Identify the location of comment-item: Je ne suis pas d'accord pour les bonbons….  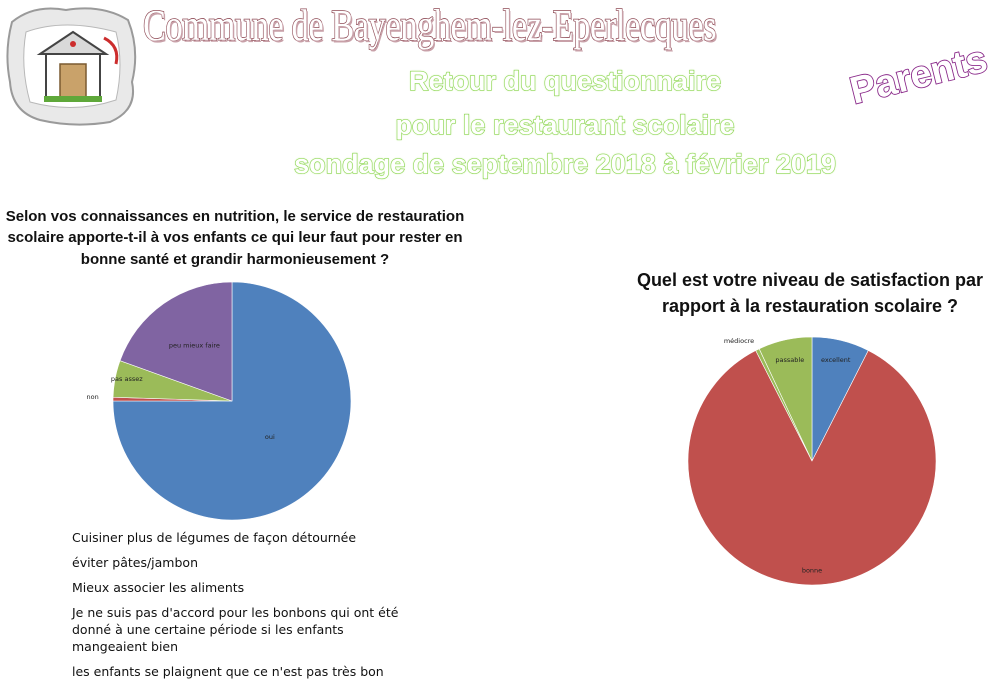
(235, 629).